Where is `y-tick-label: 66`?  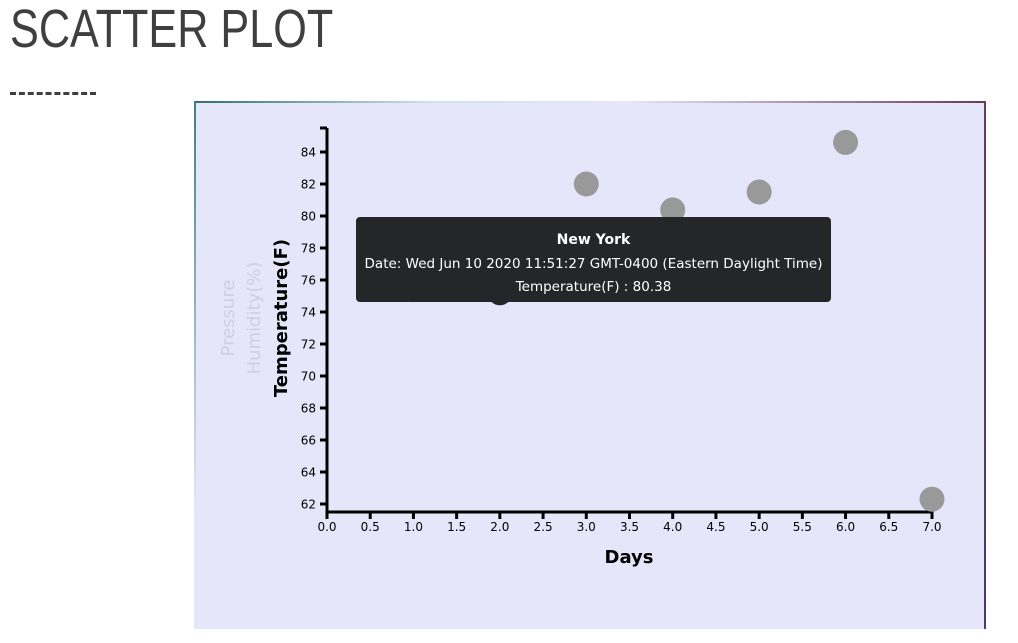
y-tick-label: 66 is located at coordinates (308, 441).